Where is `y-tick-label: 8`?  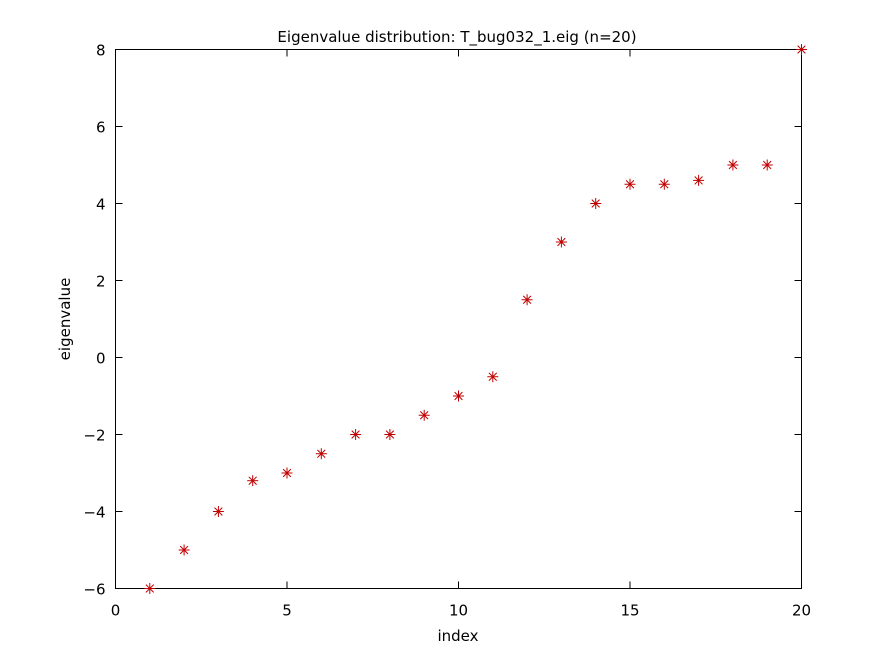 y-tick-label: 8 is located at coordinates (101, 51).